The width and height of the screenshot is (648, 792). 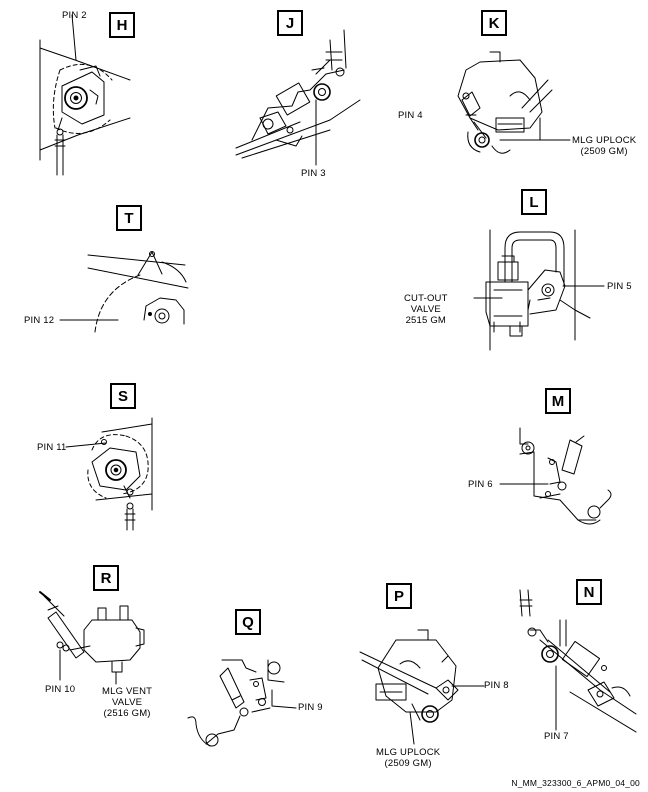 What do you see at coordinates (534, 202) in the screenshot?
I see `view-l-badge: L` at bounding box center [534, 202].